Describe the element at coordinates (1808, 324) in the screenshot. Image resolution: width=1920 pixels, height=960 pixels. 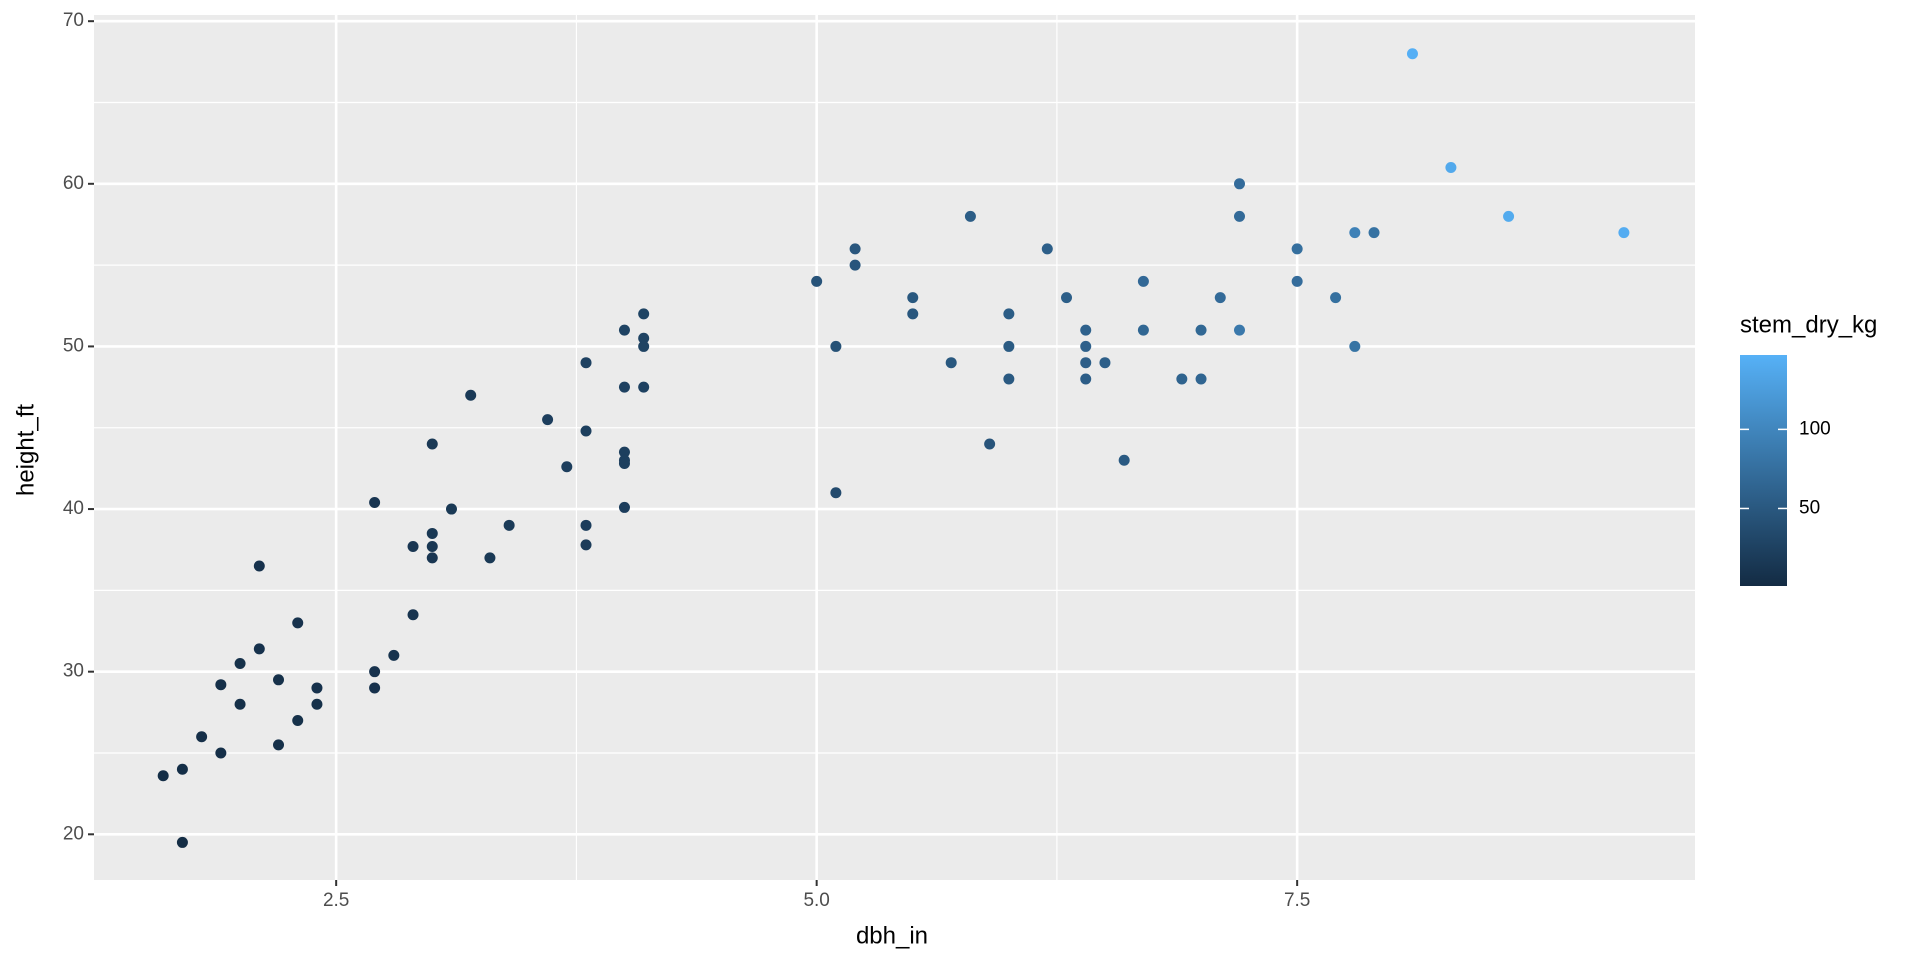
I see `legend-title: stem_dry_kg` at that location.